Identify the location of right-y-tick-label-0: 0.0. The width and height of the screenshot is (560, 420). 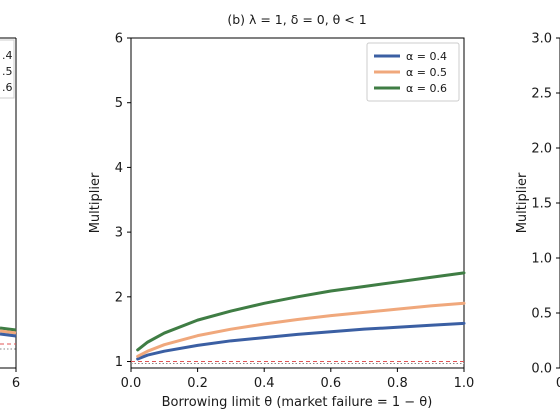
(541, 369).